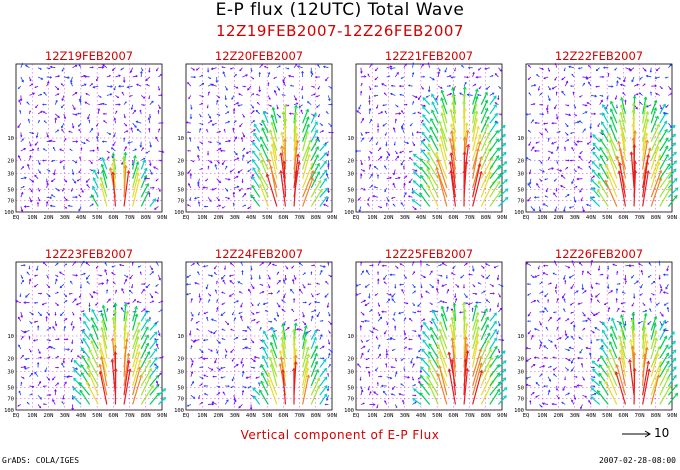 The image size is (680, 470). What do you see at coordinates (10, 359) in the screenshot?
I see `y-tick-label: 20` at bounding box center [10, 359].